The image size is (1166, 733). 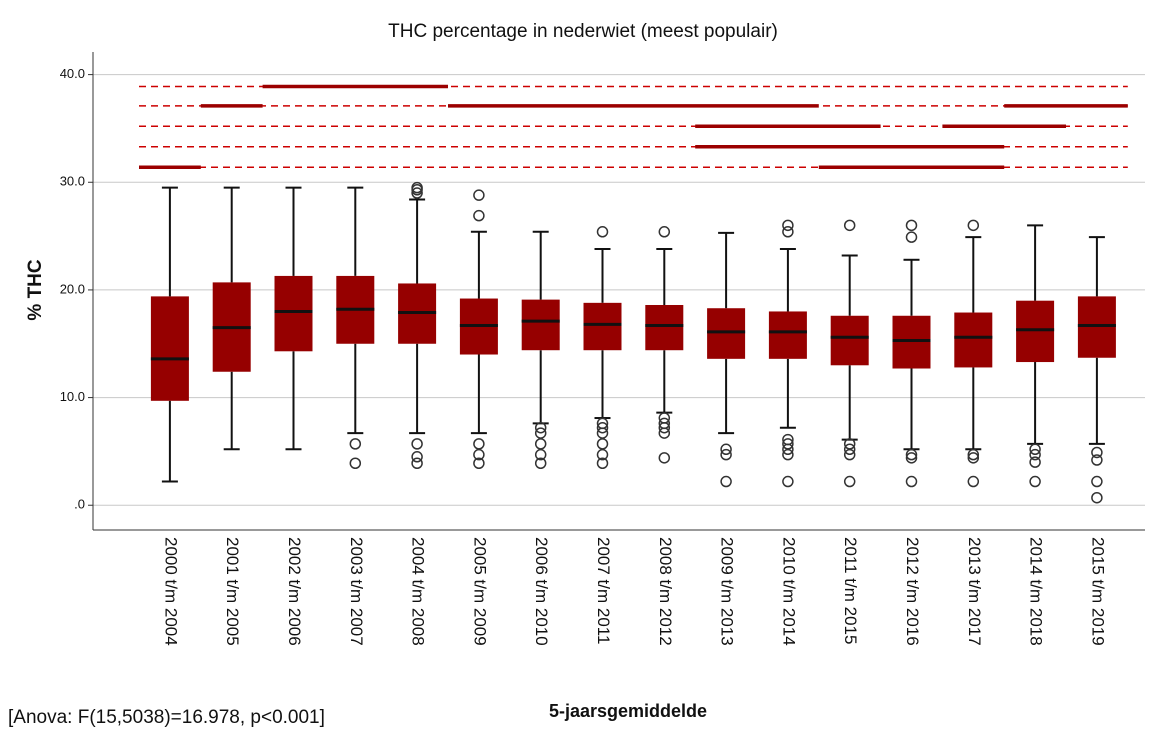 What do you see at coordinates (1097, 591) in the screenshot?
I see `x-tick-label: 2015 t/m 2019` at bounding box center [1097, 591].